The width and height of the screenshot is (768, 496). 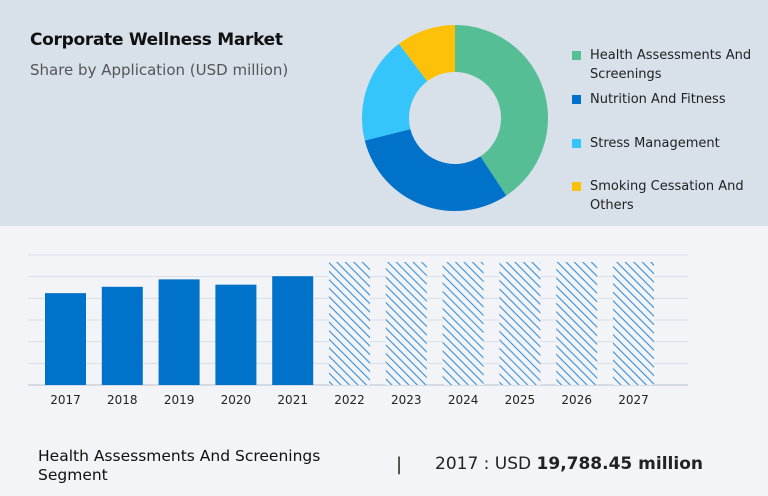 I want to click on x-tick-label: 2017, so click(x=65, y=400).